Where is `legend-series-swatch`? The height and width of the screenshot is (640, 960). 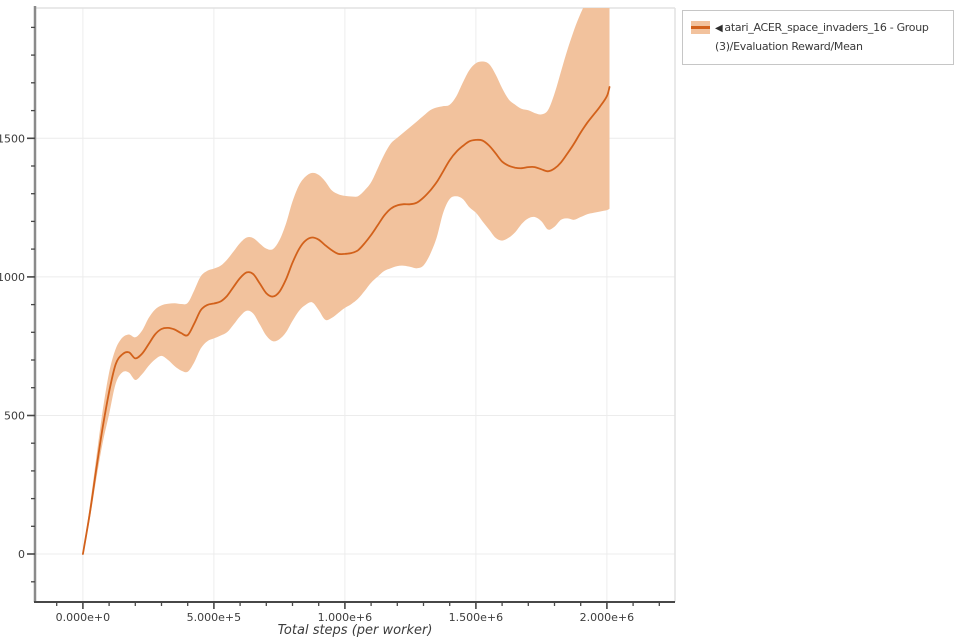
legend-series-swatch is located at coordinates (700, 27).